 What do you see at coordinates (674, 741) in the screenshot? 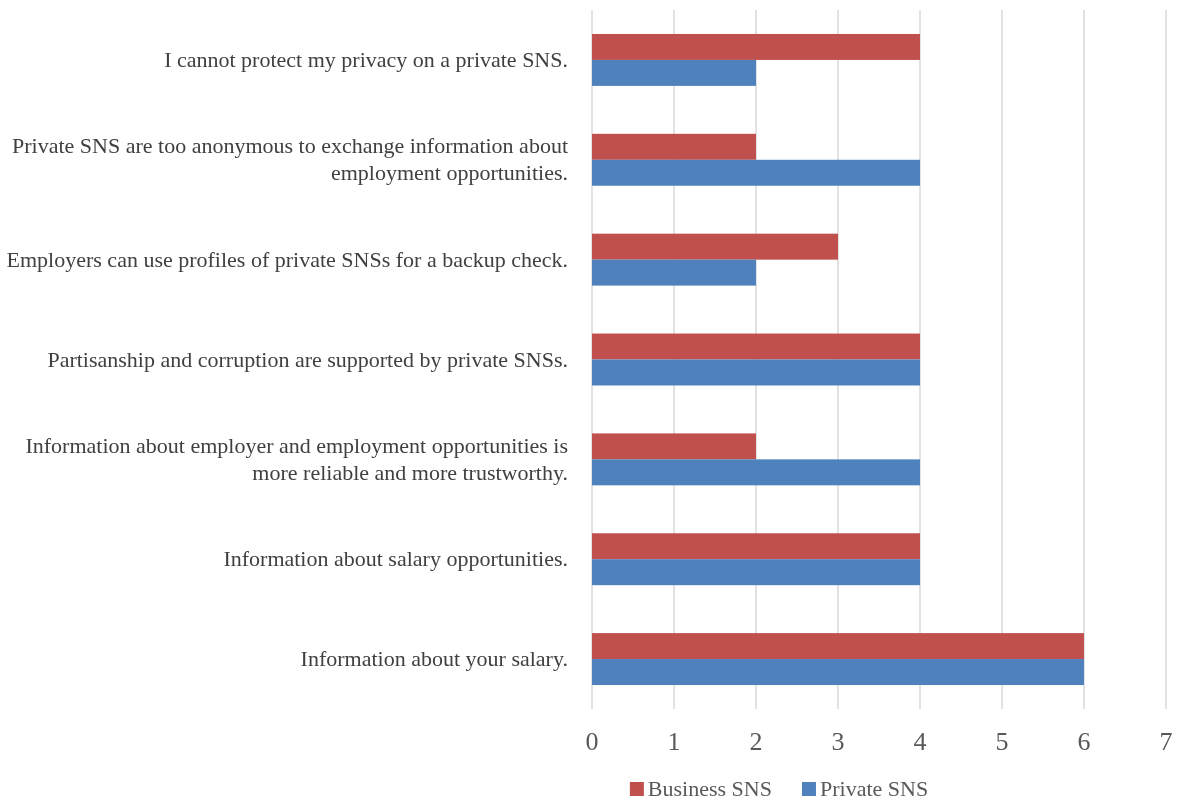
I see `x-tick-label: 1` at bounding box center [674, 741].